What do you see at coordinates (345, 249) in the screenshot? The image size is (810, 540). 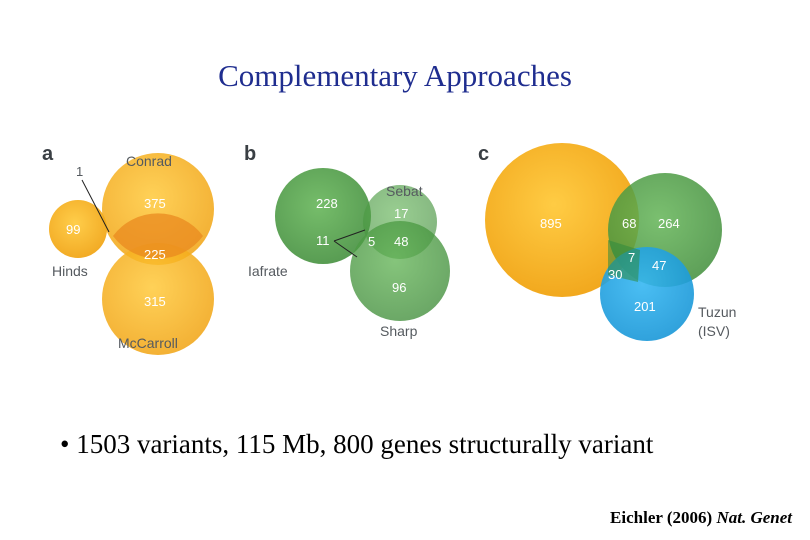 I see `pointer-line-b2` at bounding box center [345, 249].